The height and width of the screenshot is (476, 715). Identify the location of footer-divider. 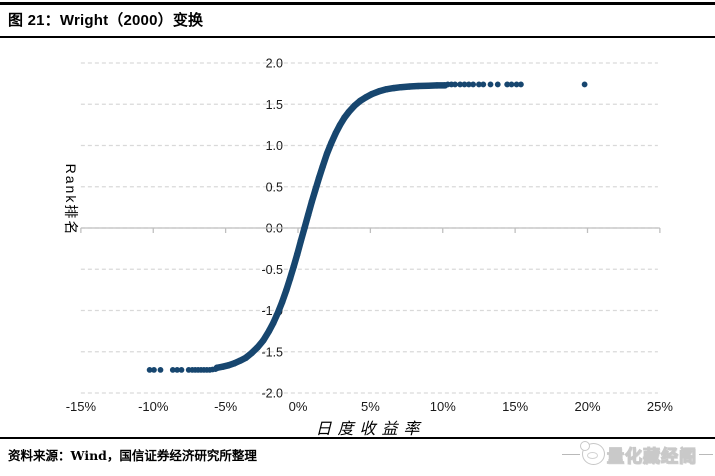
(357, 438).